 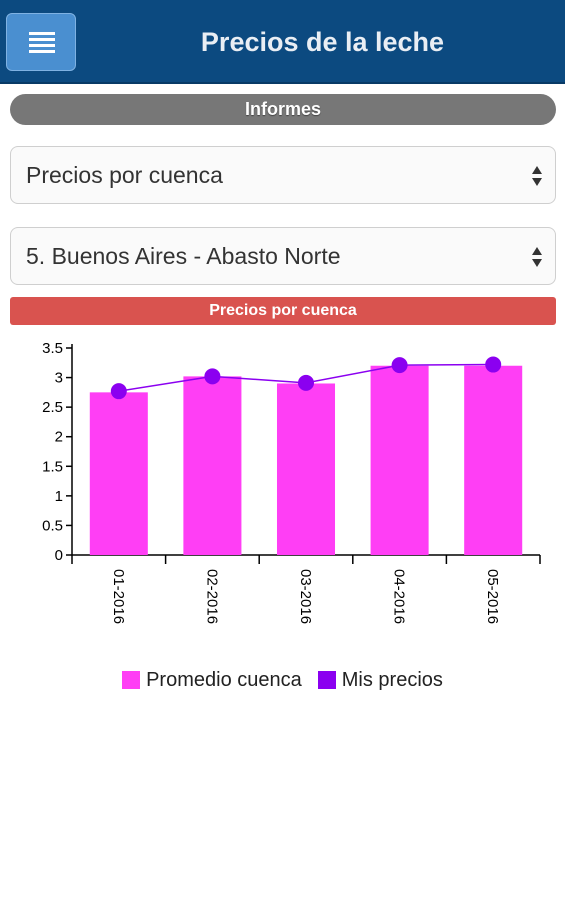 I want to click on chart-legend: Promedio cuenca Mis precios, so click(x=282, y=680).